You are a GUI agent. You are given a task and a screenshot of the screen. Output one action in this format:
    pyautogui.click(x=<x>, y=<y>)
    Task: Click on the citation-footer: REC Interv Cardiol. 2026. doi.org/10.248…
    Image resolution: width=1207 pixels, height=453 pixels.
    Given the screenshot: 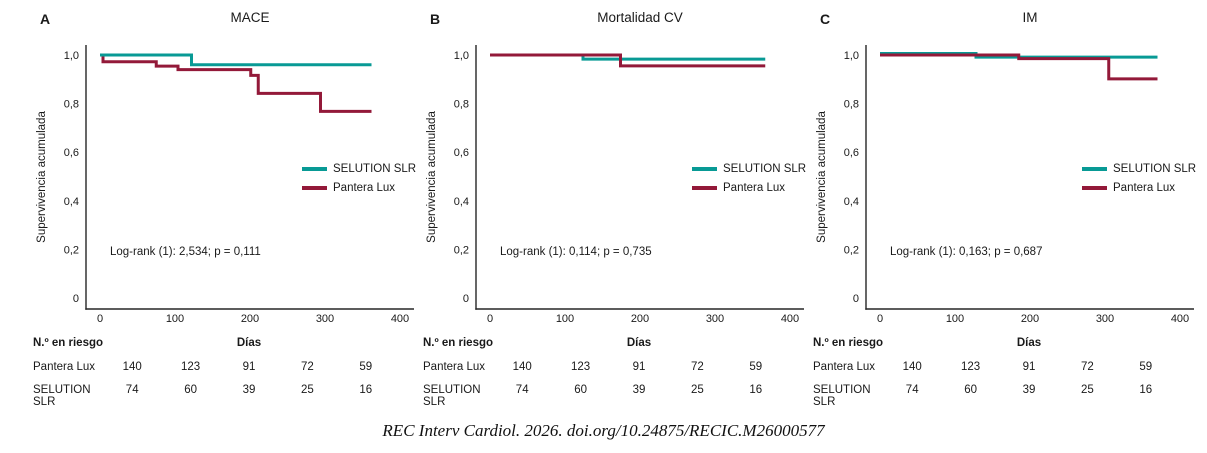 What is the action you would take?
    pyautogui.click(x=603, y=430)
    